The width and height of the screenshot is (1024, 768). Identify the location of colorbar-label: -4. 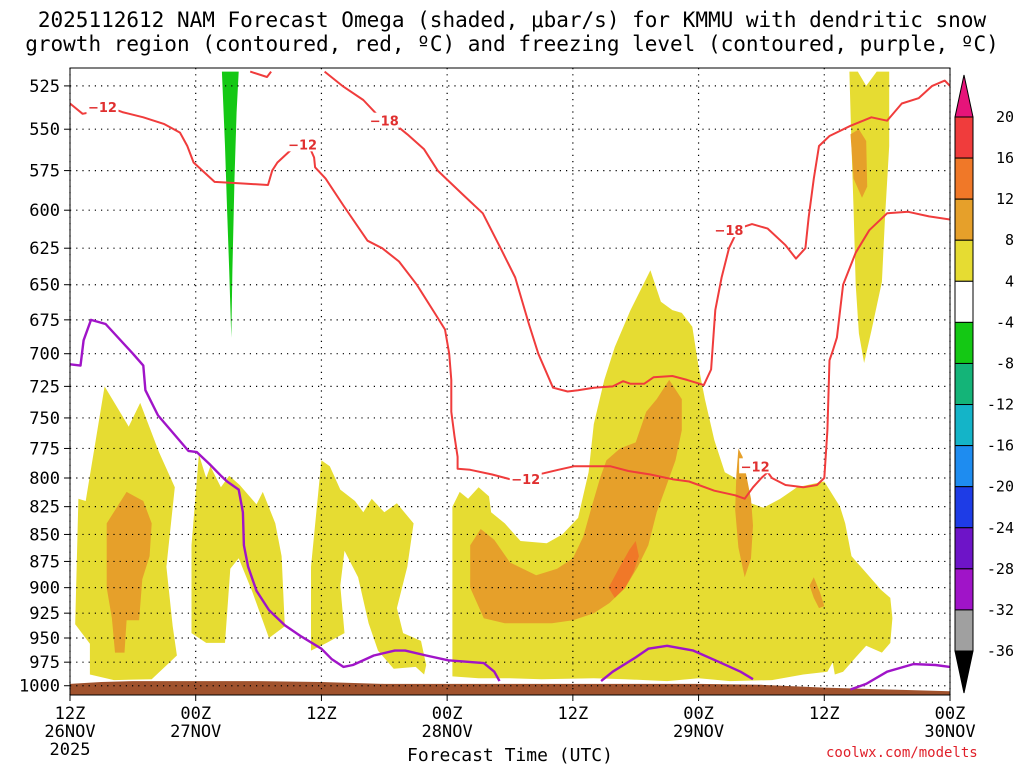
(1005, 322).